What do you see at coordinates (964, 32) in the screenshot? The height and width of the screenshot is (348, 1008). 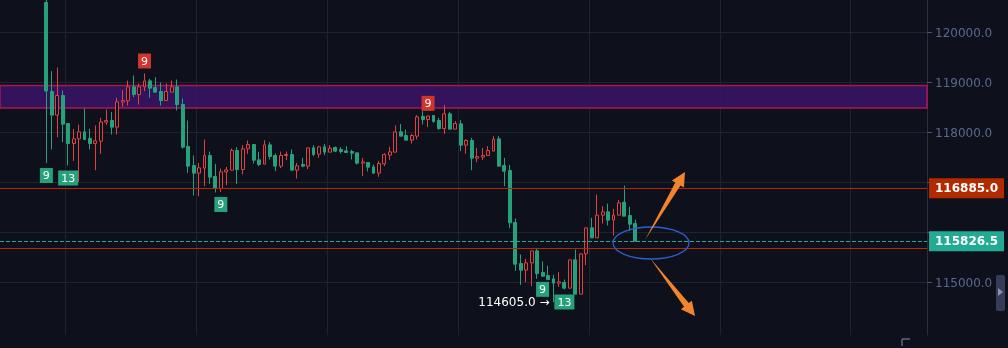 I see `y-tick-label: 120000.0` at bounding box center [964, 32].